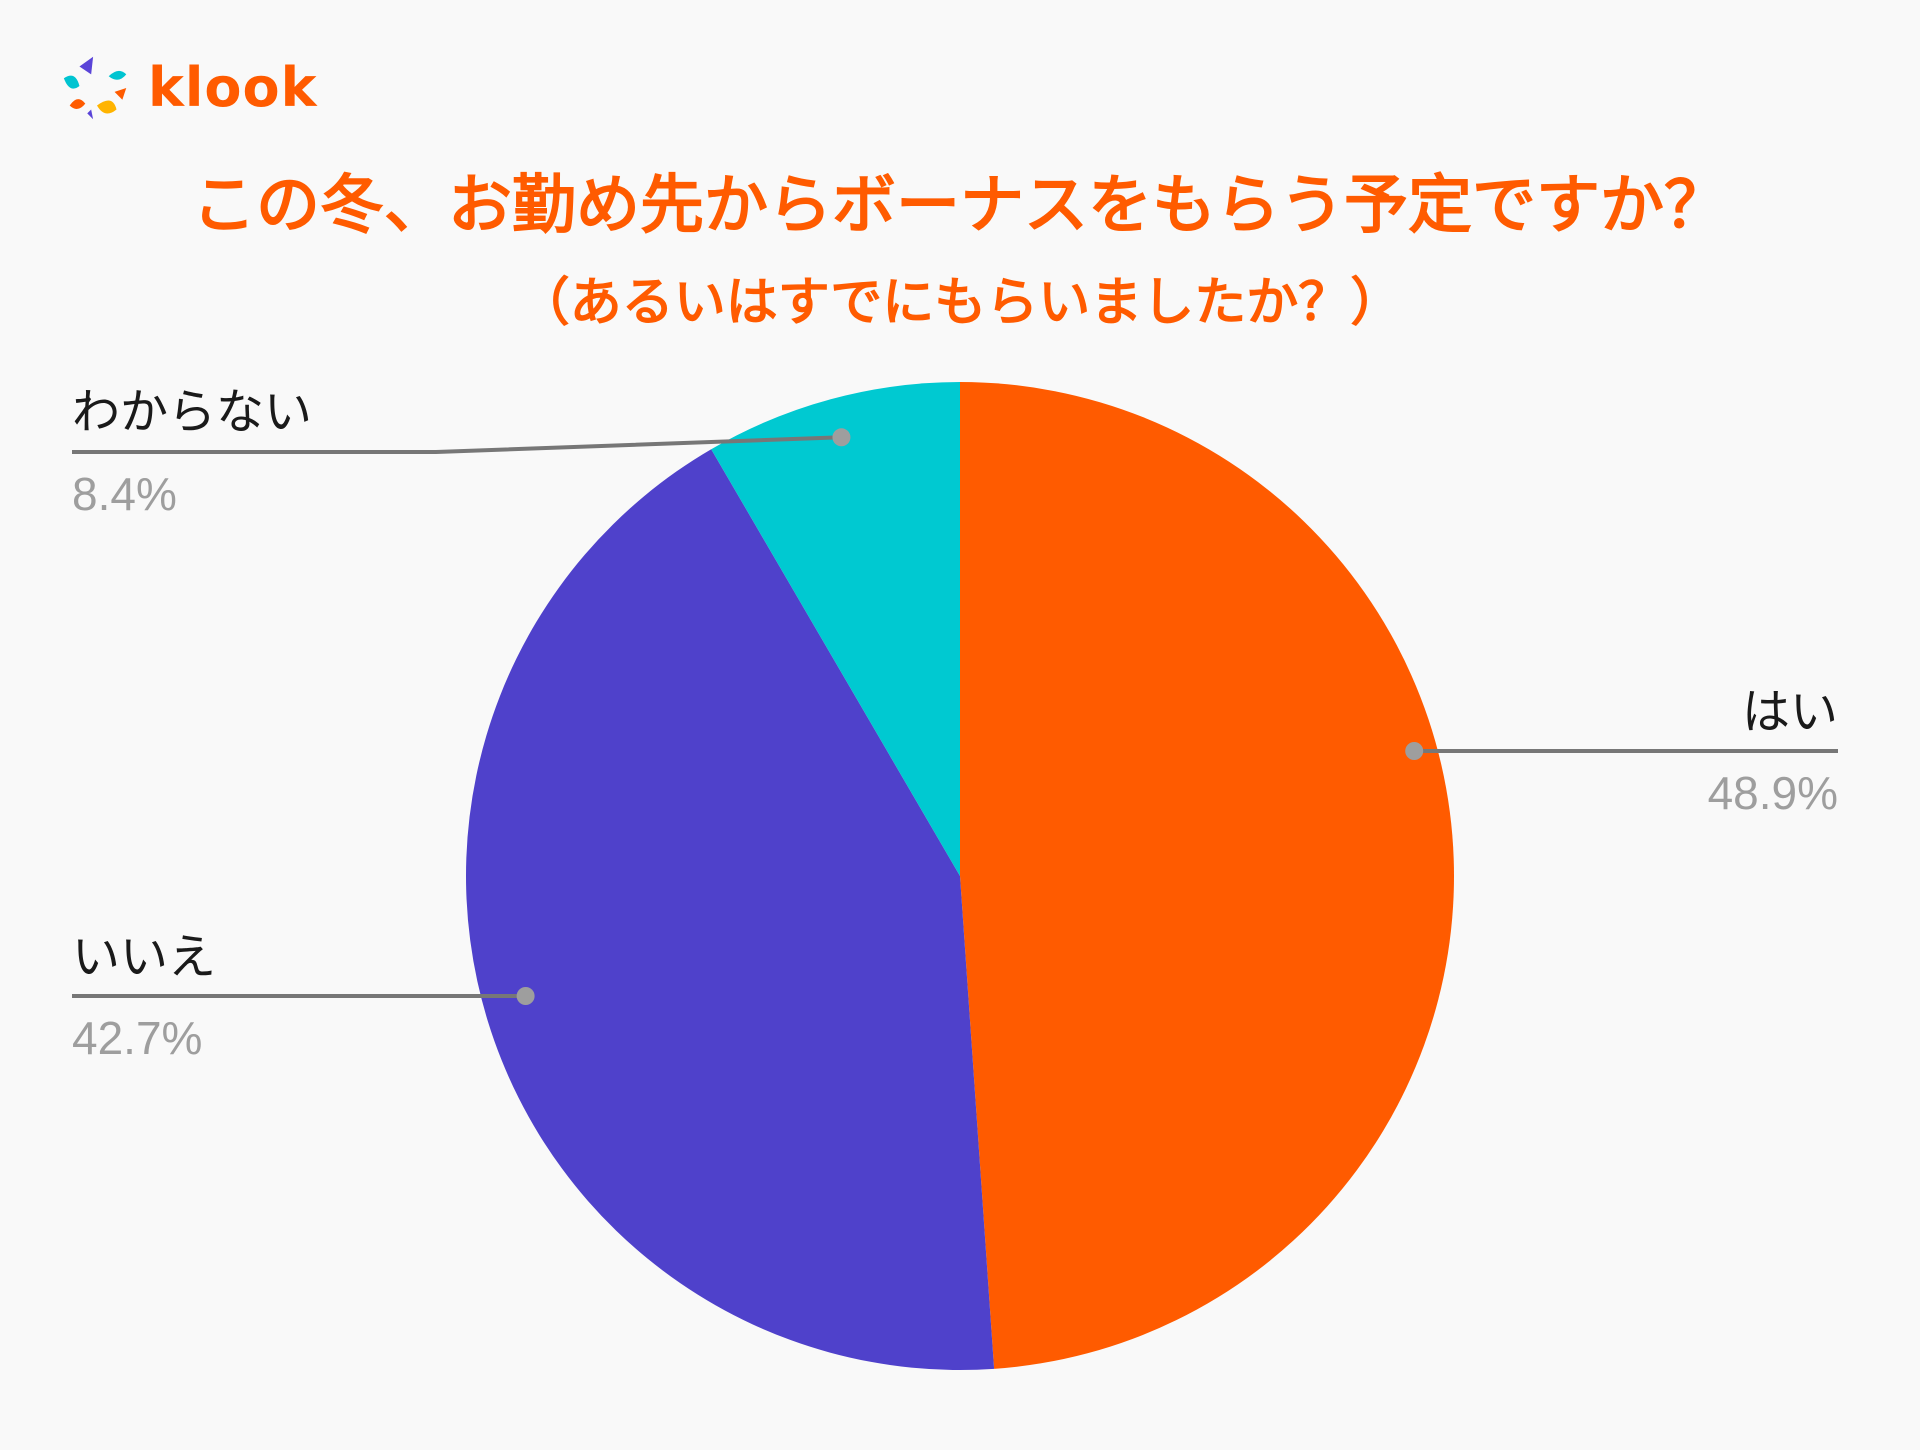 The image size is (1920, 1450). What do you see at coordinates (95, 88) in the screenshot?
I see `klook-logo-mark-icon` at bounding box center [95, 88].